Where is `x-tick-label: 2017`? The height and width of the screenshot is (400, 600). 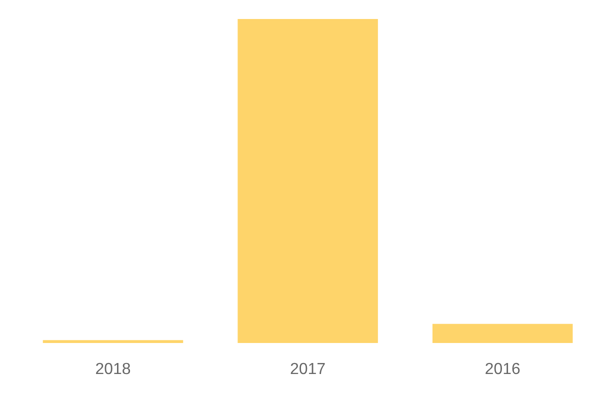 x-tick-label: 2017 is located at coordinates (307, 368).